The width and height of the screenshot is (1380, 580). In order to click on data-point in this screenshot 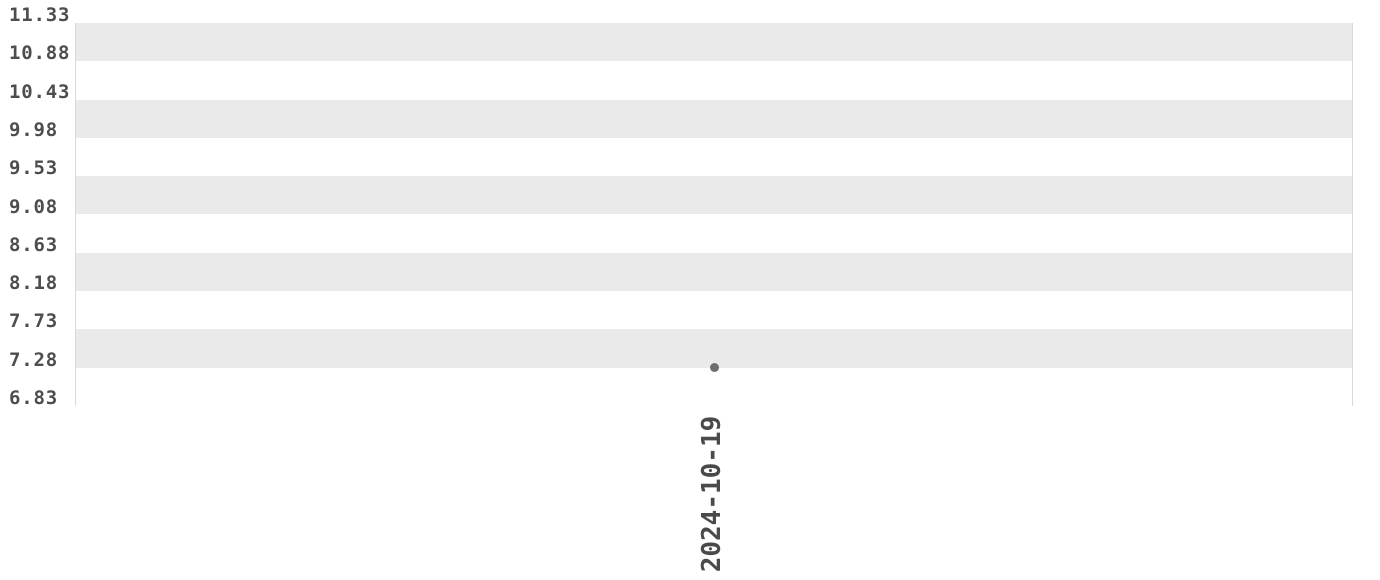, I will do `click(714, 368)`.